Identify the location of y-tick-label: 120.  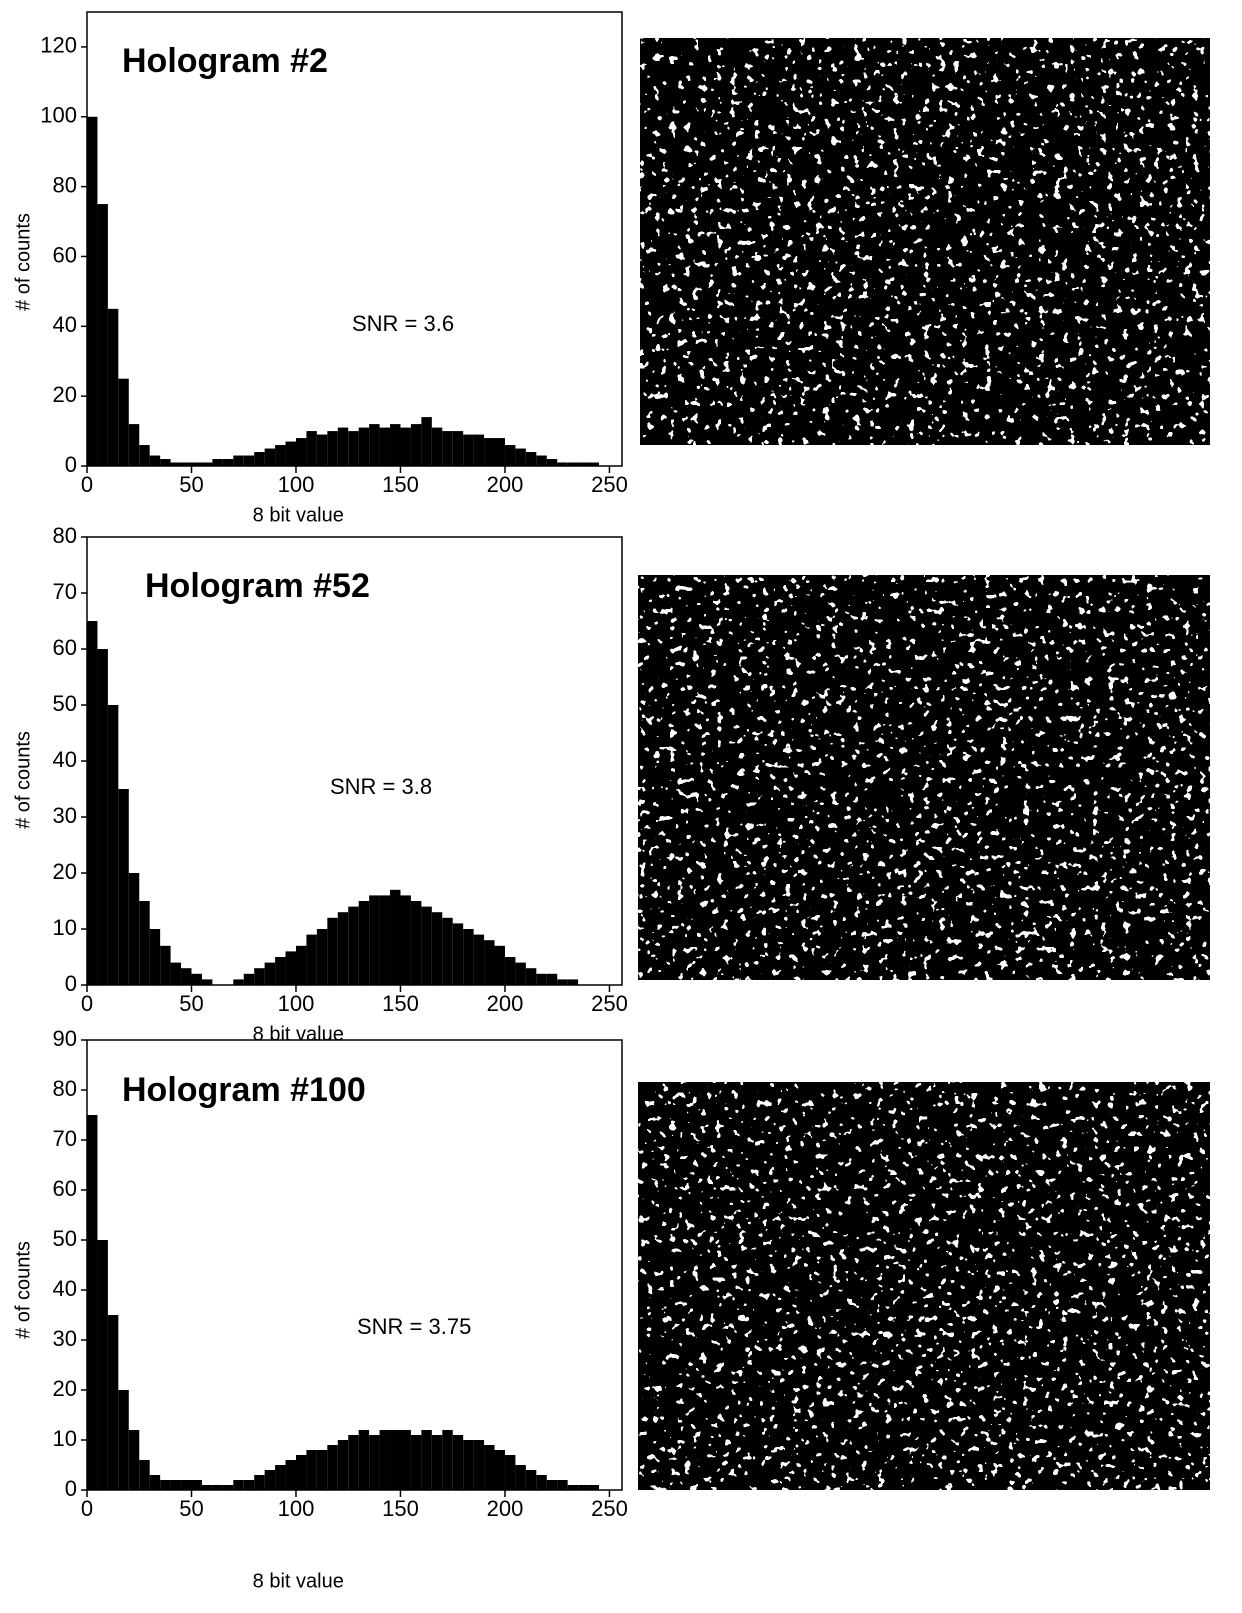
(58, 45).